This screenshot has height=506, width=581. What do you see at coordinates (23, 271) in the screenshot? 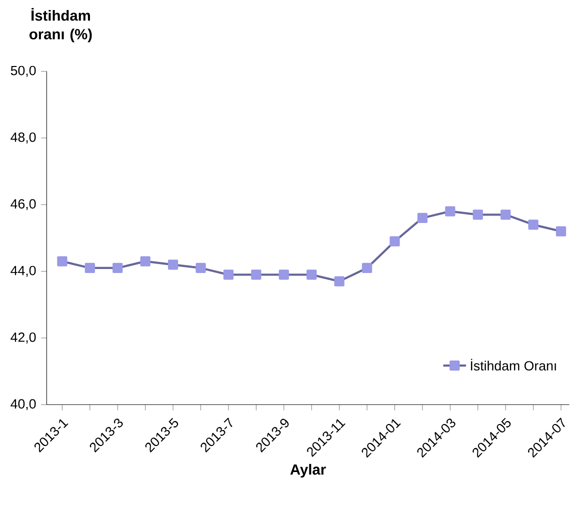
I see `y-tick-label: 44,0` at bounding box center [23, 271].